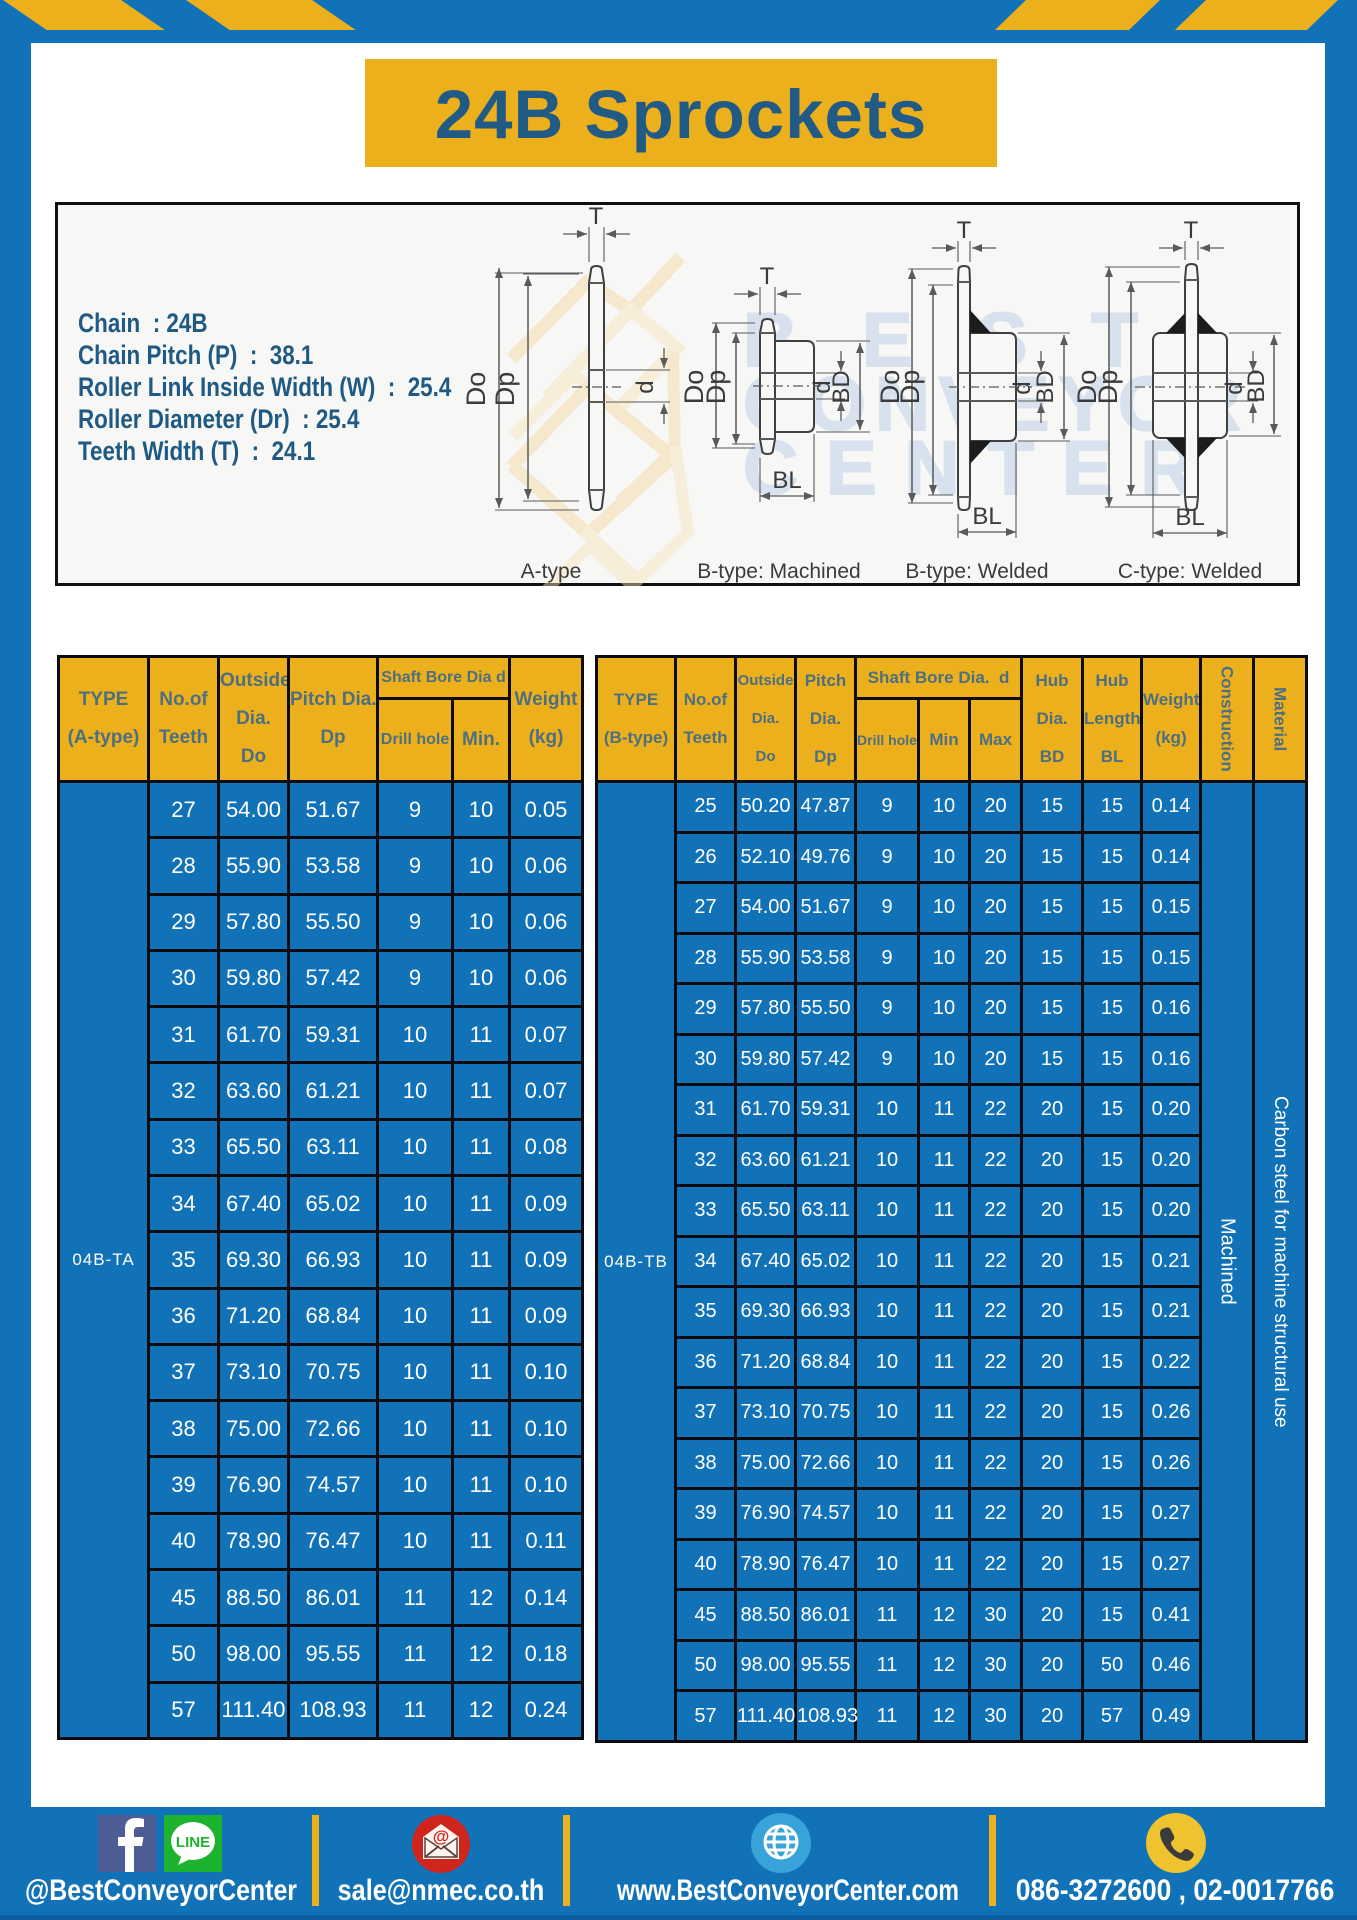 The width and height of the screenshot is (1357, 1920). I want to click on svg-text: B-type: Welded, so click(976, 571).